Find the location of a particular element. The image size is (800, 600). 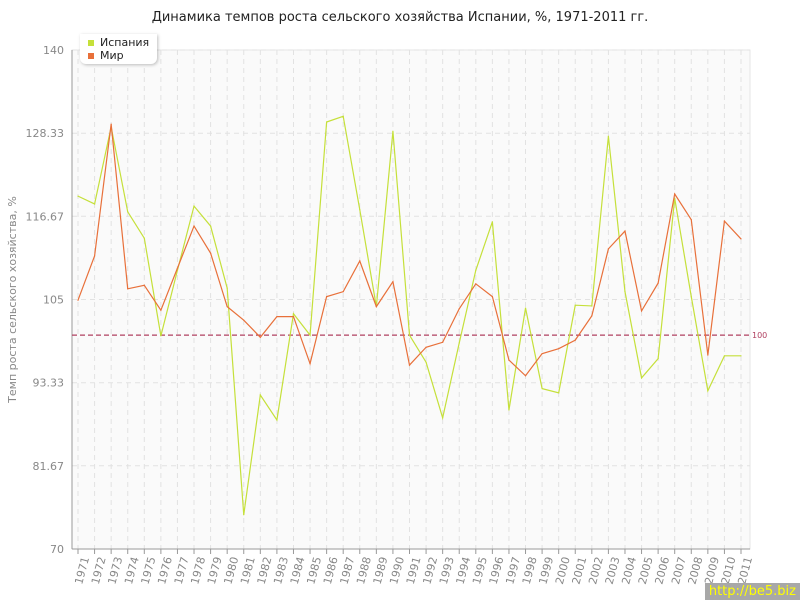

y-tick-label: 140 is located at coordinates (53, 50).